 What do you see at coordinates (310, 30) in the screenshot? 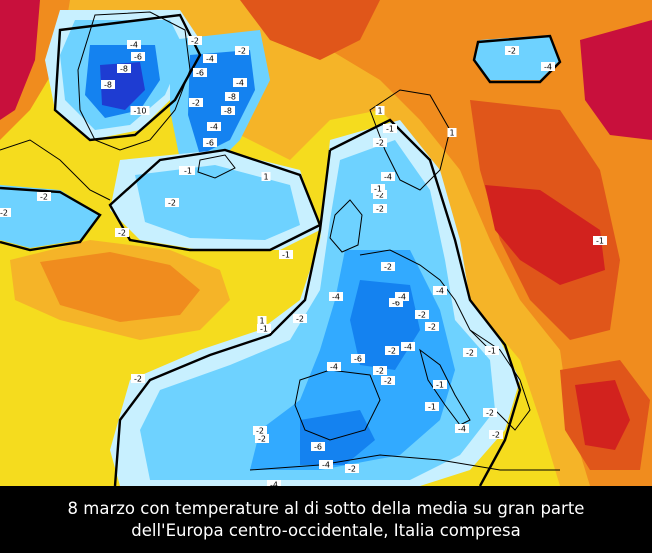
I see `warm-anomaly-arctic` at bounding box center [310, 30].